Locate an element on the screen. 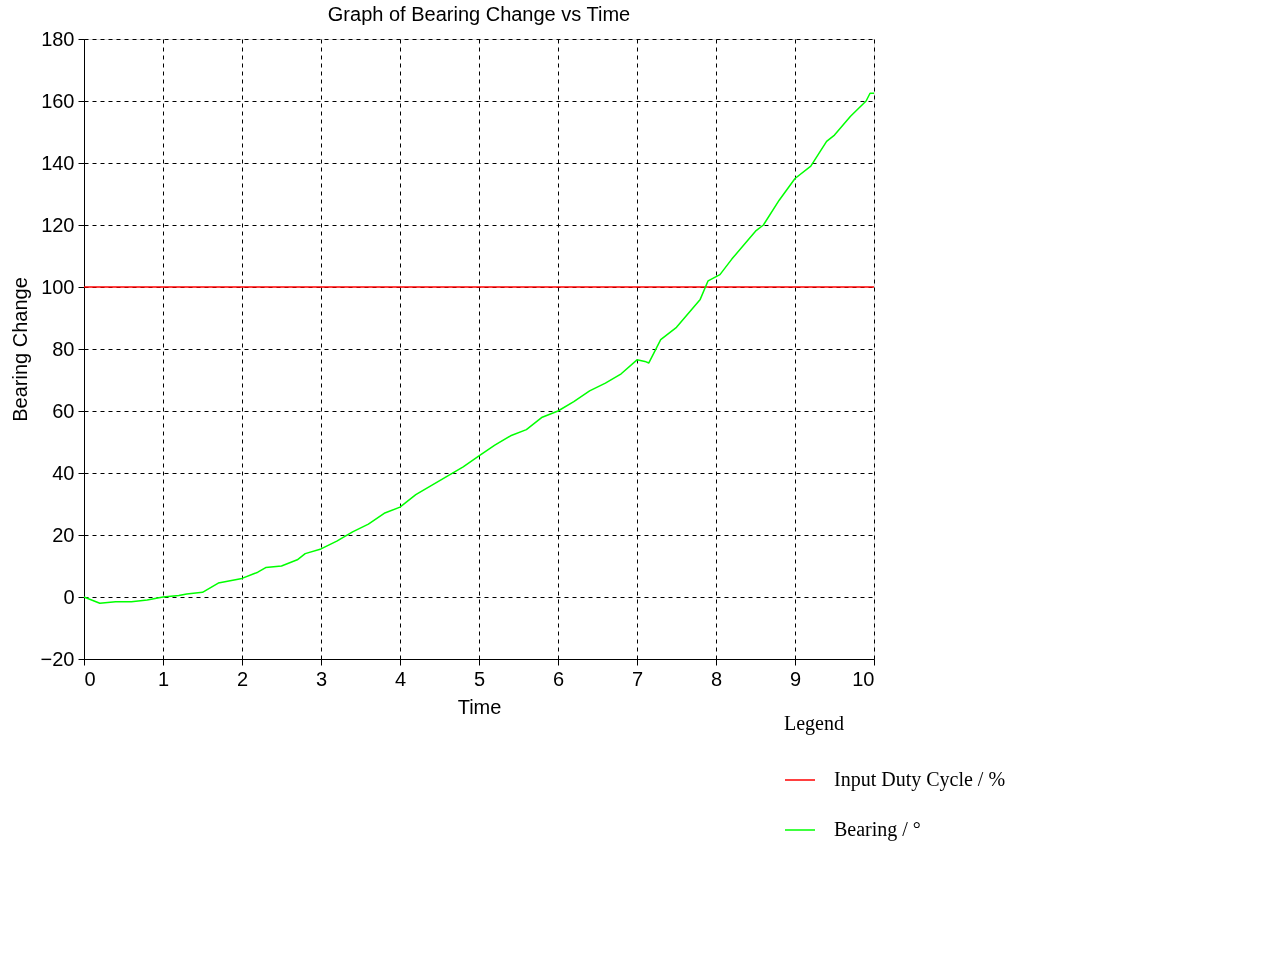 This screenshot has height=968, width=1277. y-tick-label: 20 is located at coordinates (63, 534).